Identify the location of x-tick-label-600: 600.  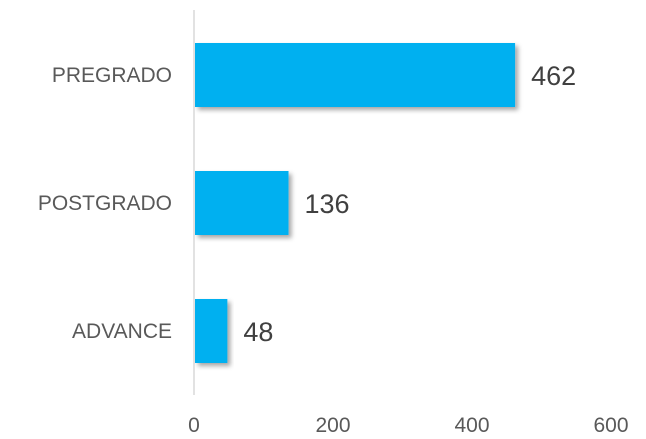
(610, 425).